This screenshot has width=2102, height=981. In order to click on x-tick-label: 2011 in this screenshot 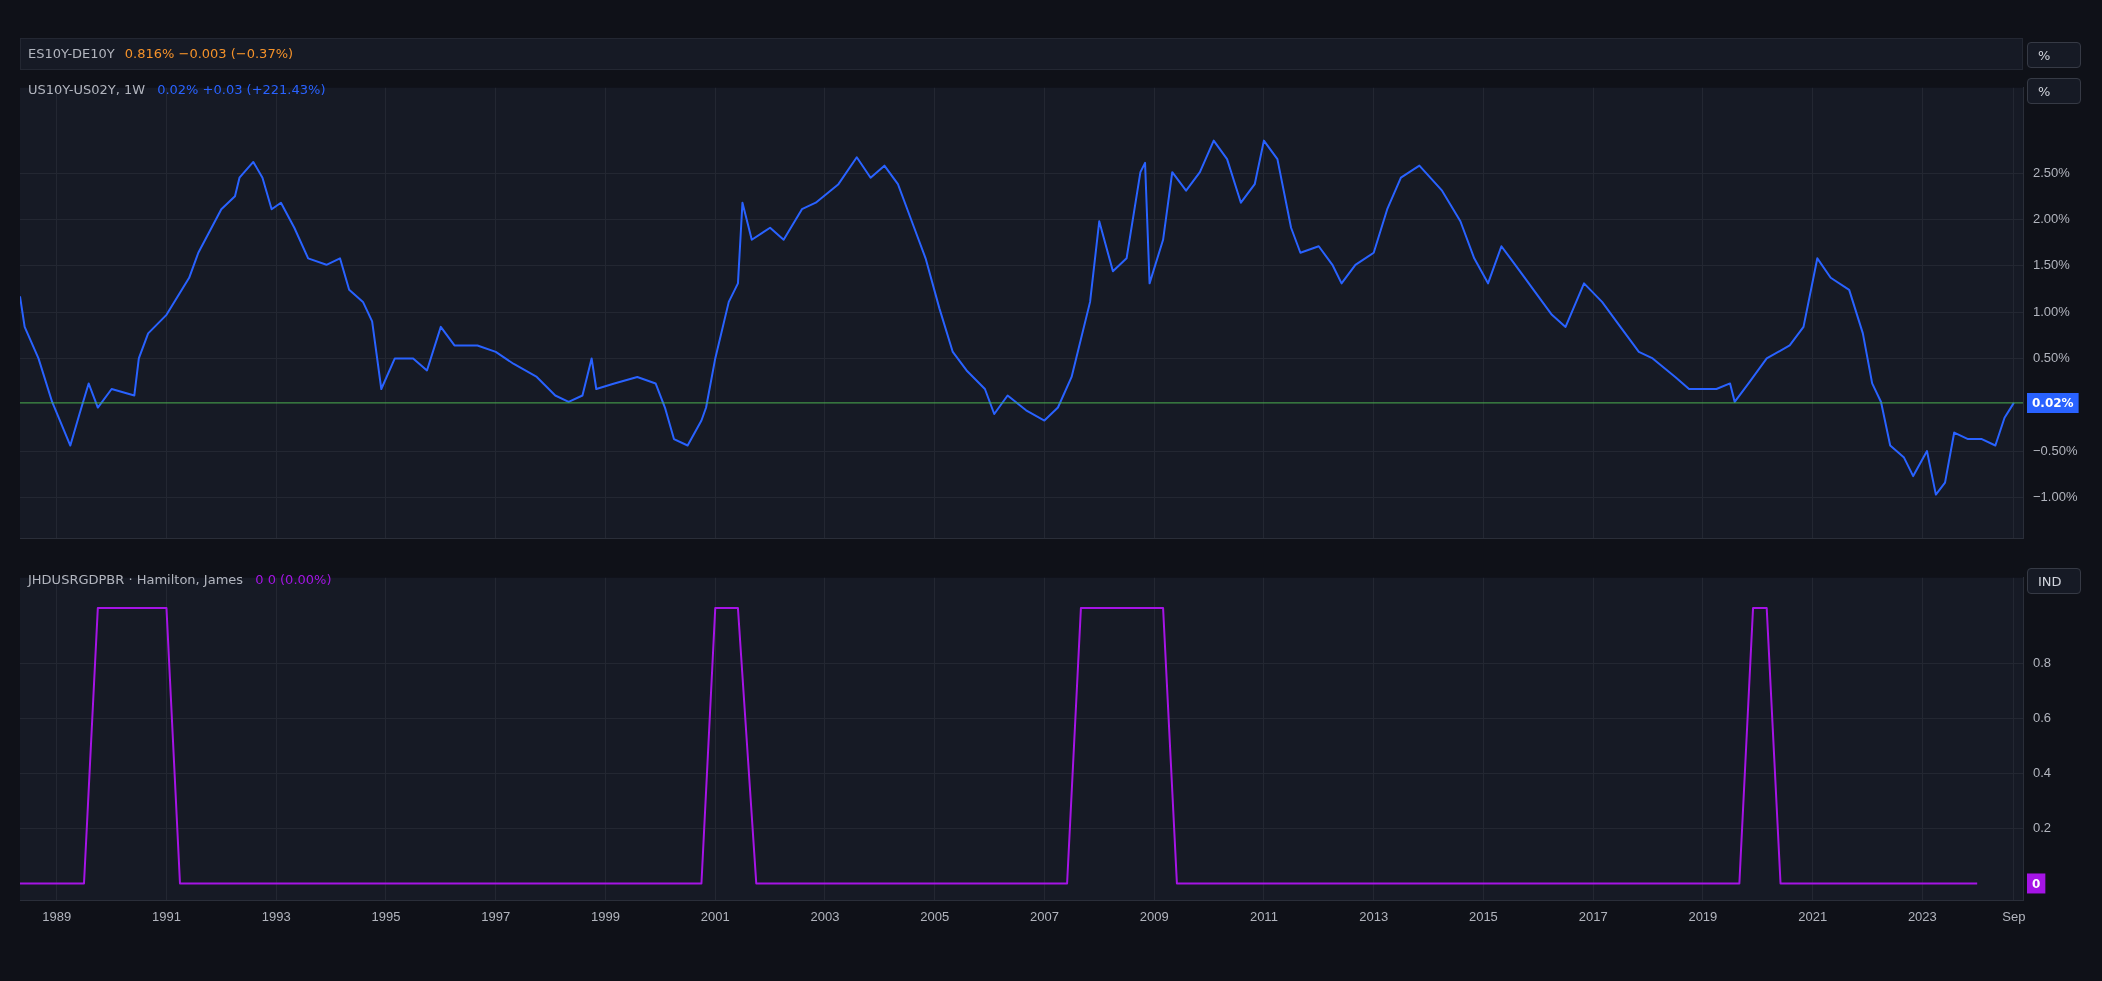, I will do `click(1263, 917)`.